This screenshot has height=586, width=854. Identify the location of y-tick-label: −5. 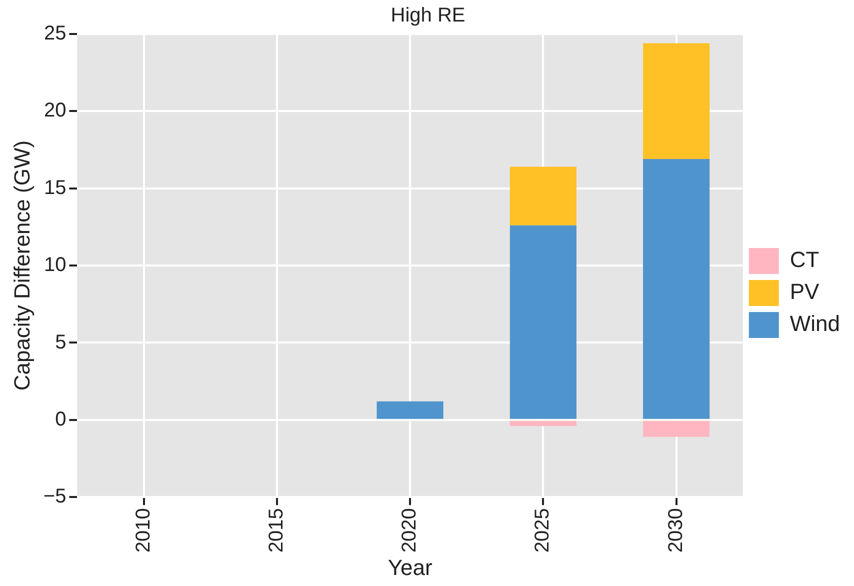
(54, 497).